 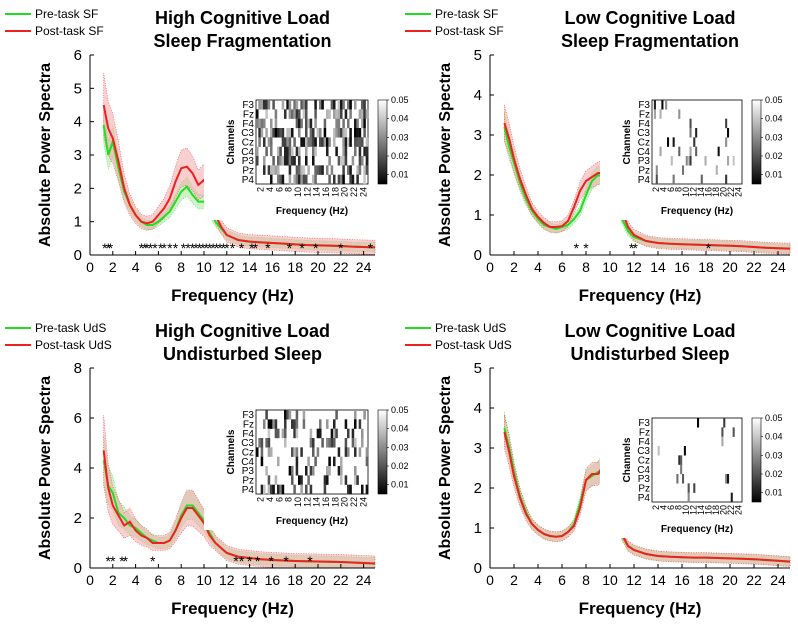 What do you see at coordinates (78, 368) in the screenshot?
I see `y-tick-label: 8` at bounding box center [78, 368].